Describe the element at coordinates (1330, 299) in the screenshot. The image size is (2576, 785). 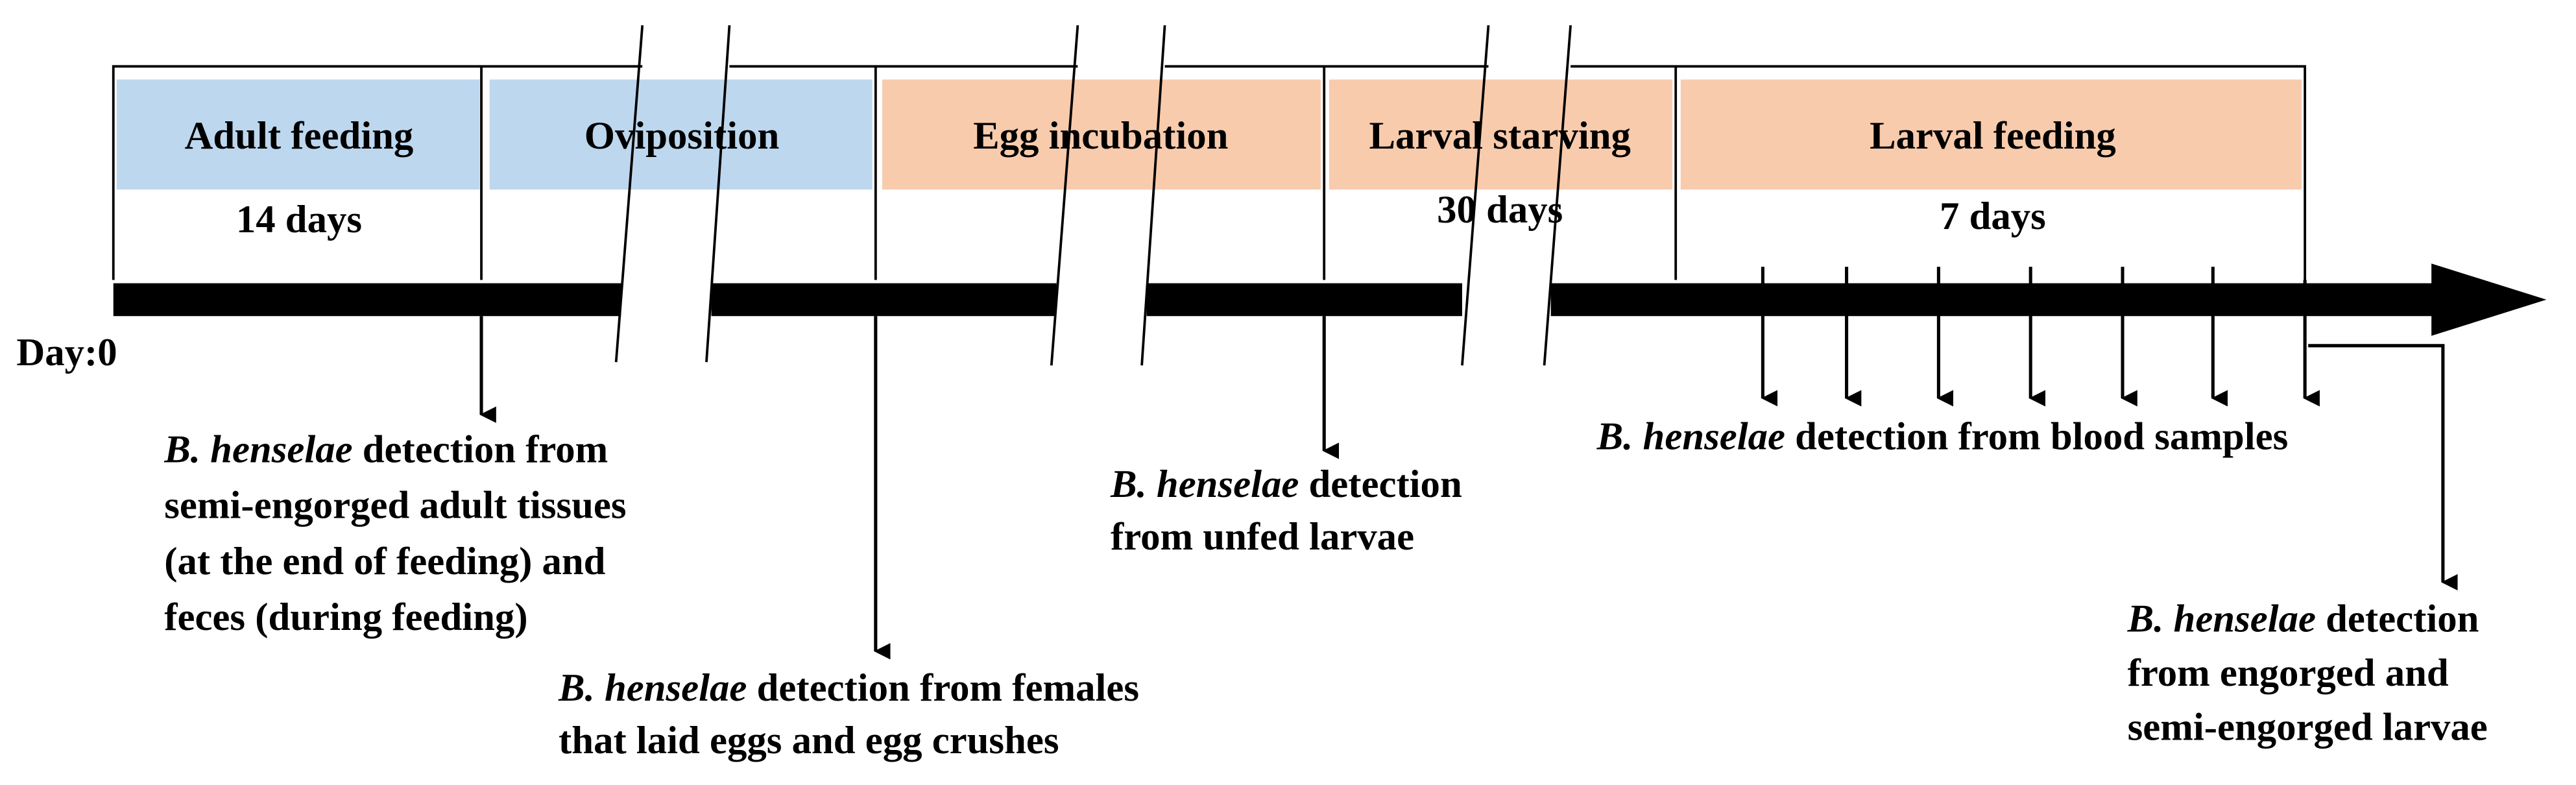
I see `timeline` at that location.